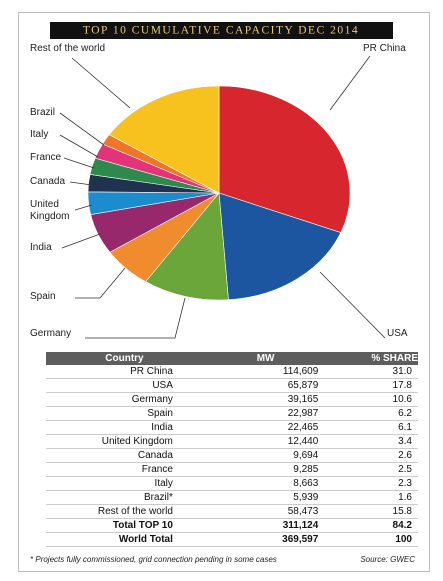 The height and width of the screenshot is (581, 443). Describe the element at coordinates (368, 511) in the screenshot. I see `table-cell: 15.8` at that location.